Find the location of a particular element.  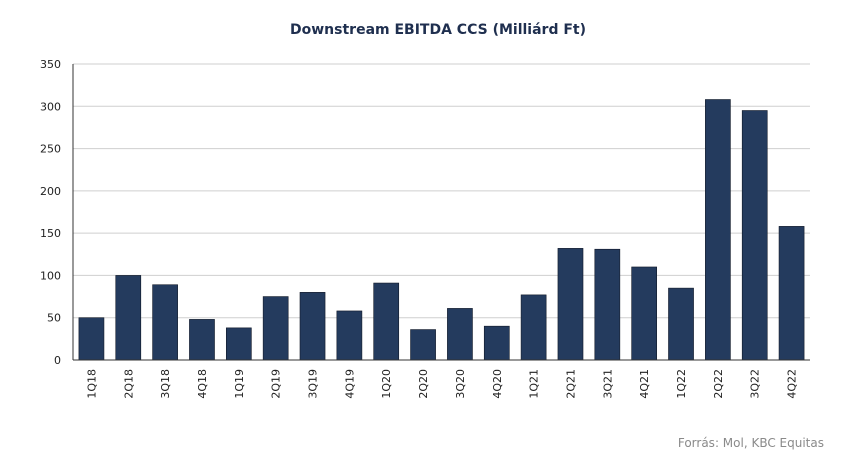

x-tick-label: 2Q20 is located at coordinates (423, 384).